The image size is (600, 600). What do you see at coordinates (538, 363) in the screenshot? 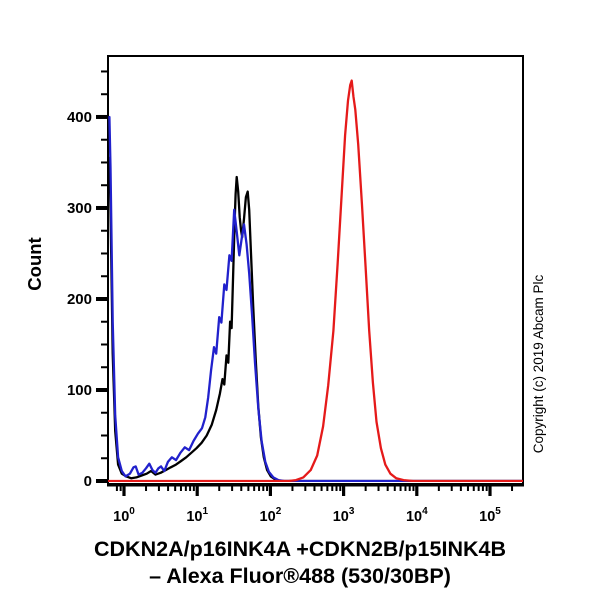
I see `copyright-text: Copyright (c) 2019 Abcam Plc` at bounding box center [538, 363].